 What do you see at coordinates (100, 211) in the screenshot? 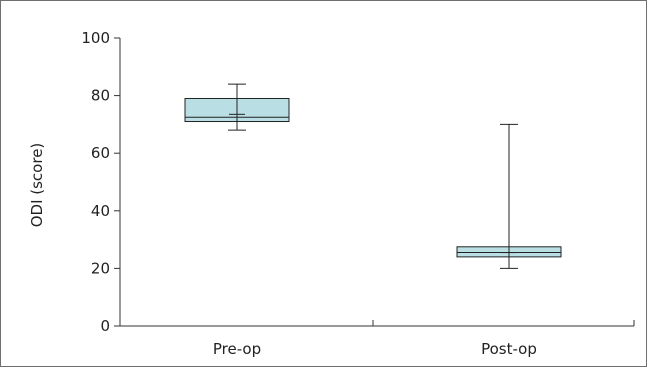
I see `y-tick-label: 40` at bounding box center [100, 211].